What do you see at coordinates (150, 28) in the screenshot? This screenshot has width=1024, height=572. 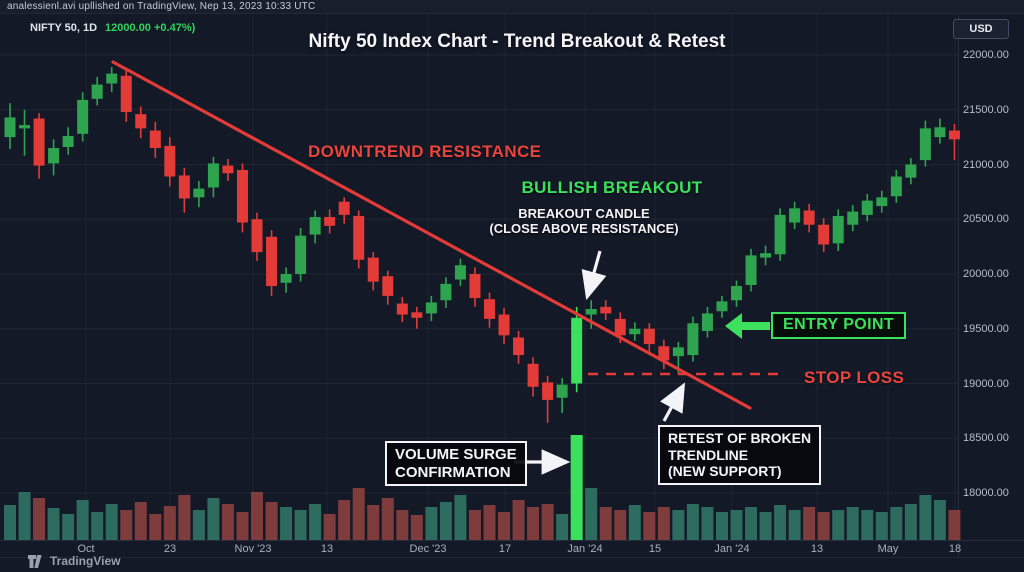 I see `symbol-quote: 12000.00 +0.47%)` at bounding box center [150, 28].